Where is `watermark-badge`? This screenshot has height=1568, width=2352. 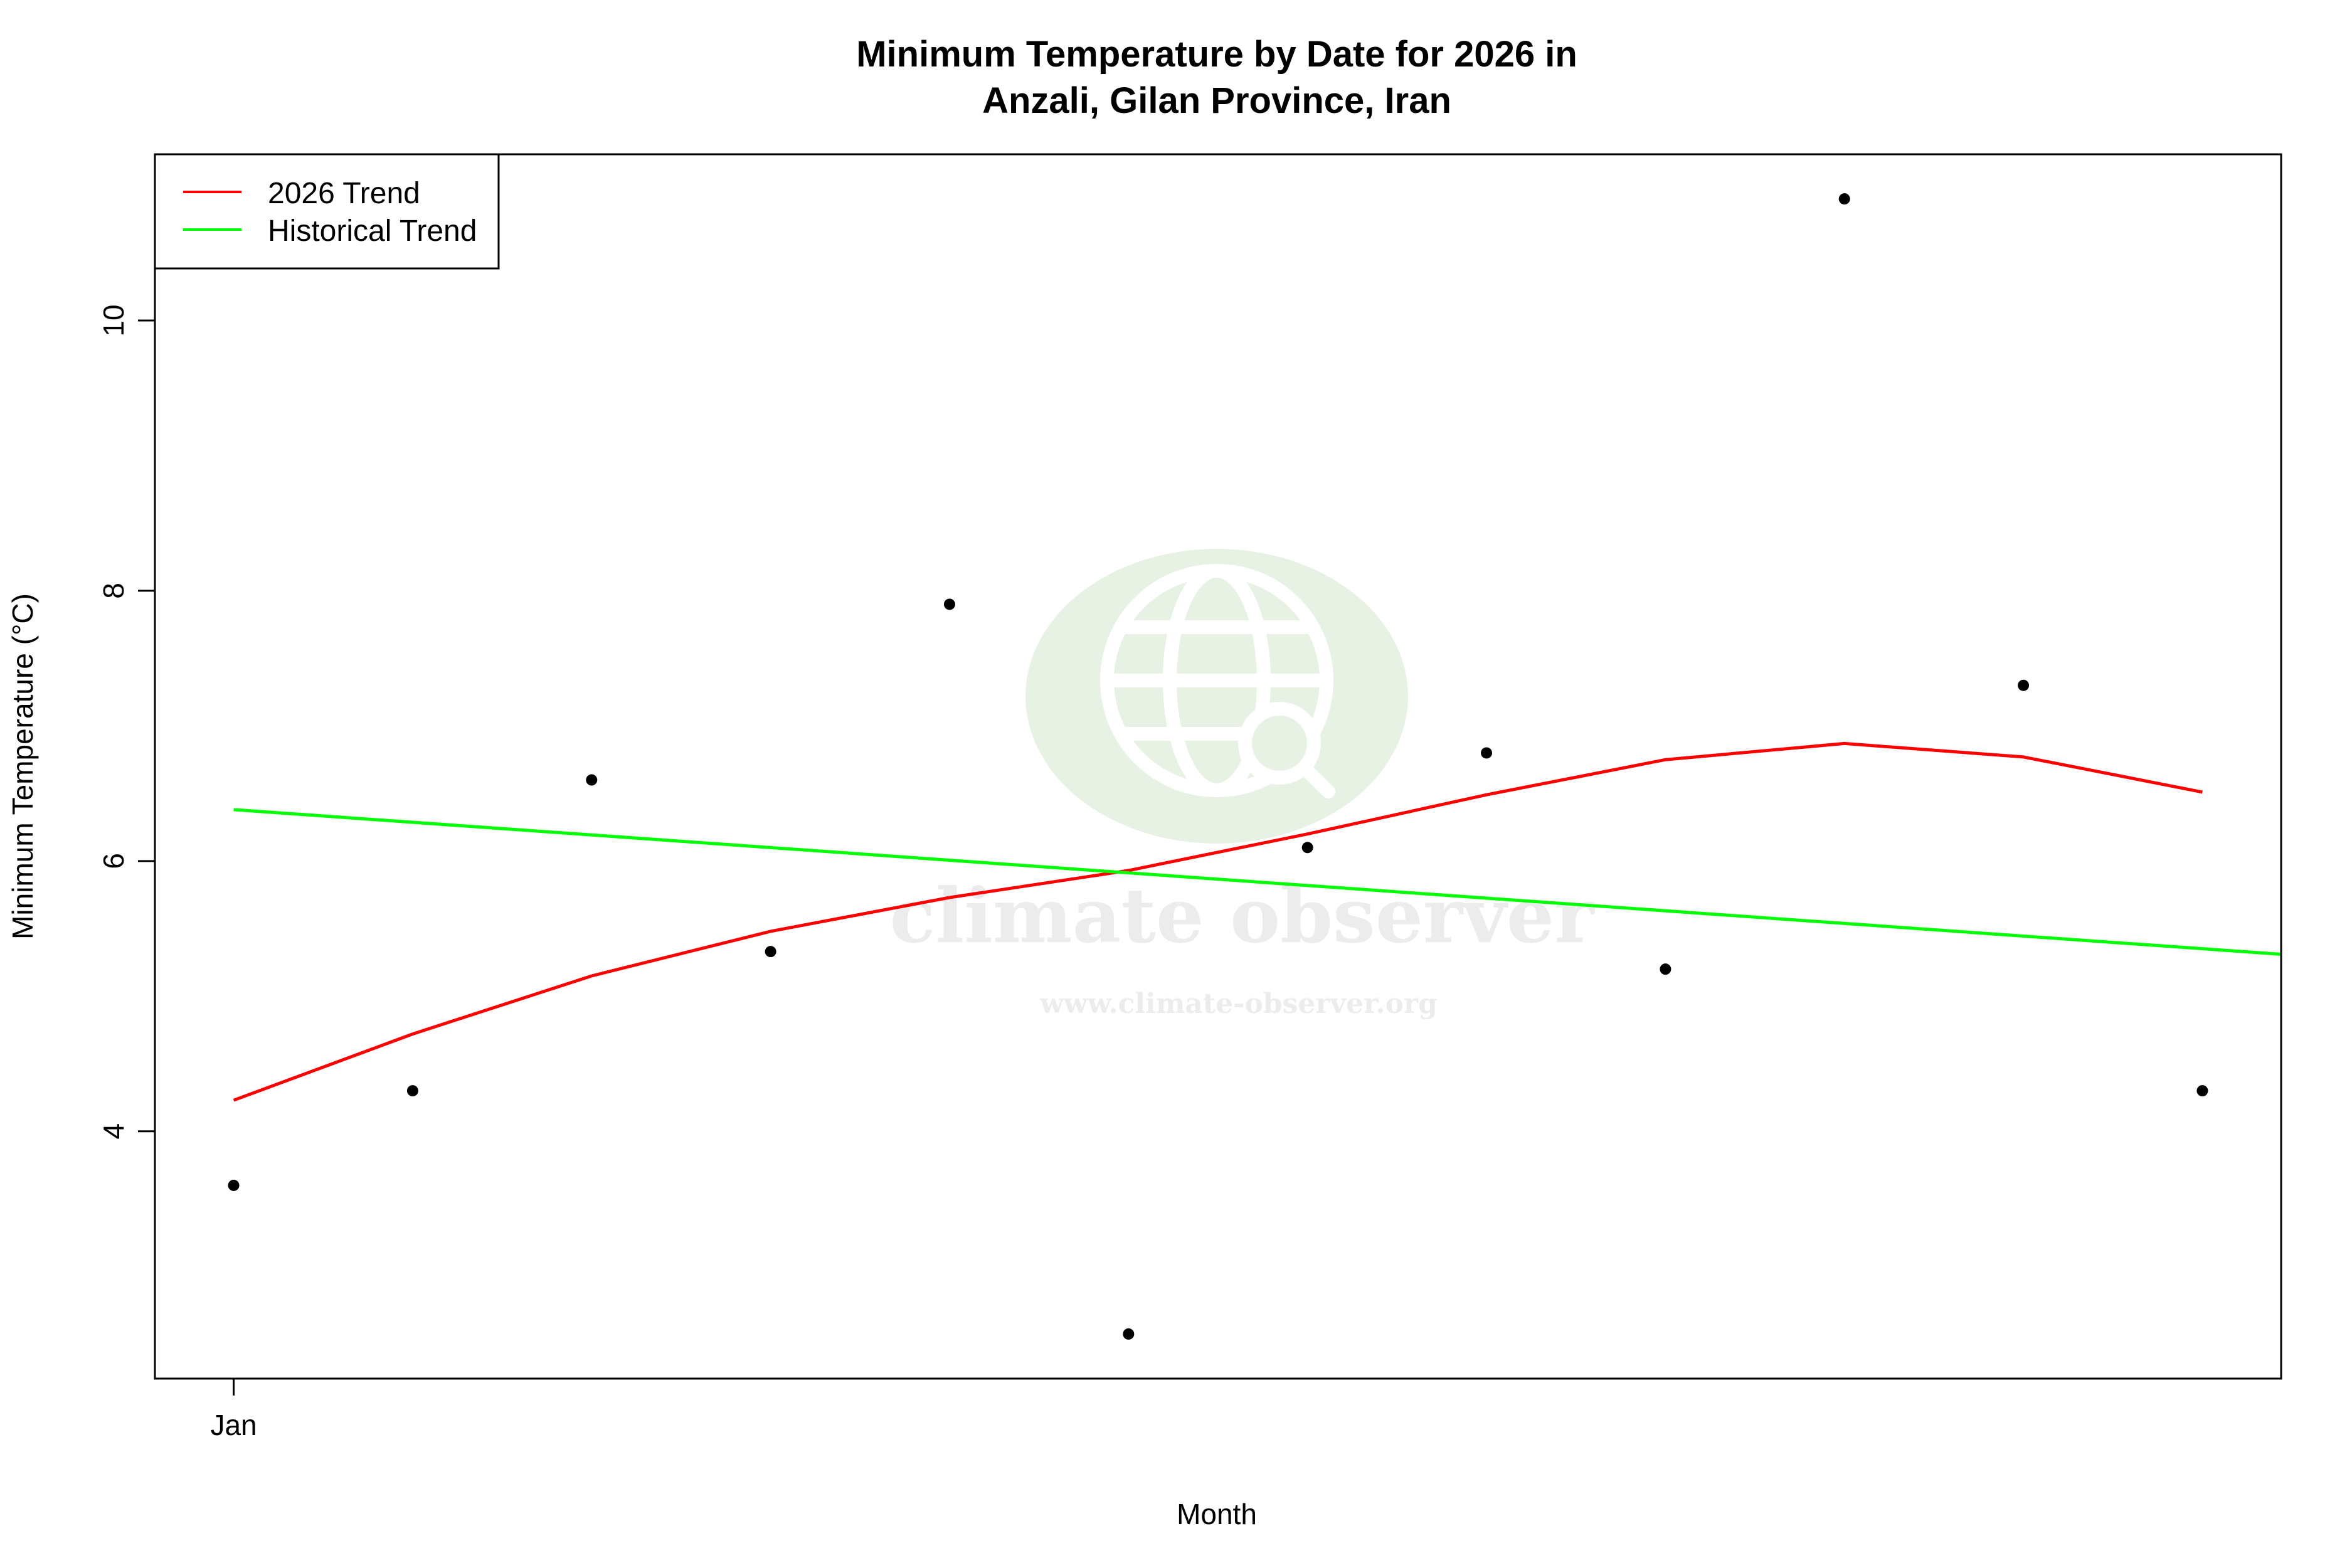 watermark-badge is located at coordinates (1216, 697).